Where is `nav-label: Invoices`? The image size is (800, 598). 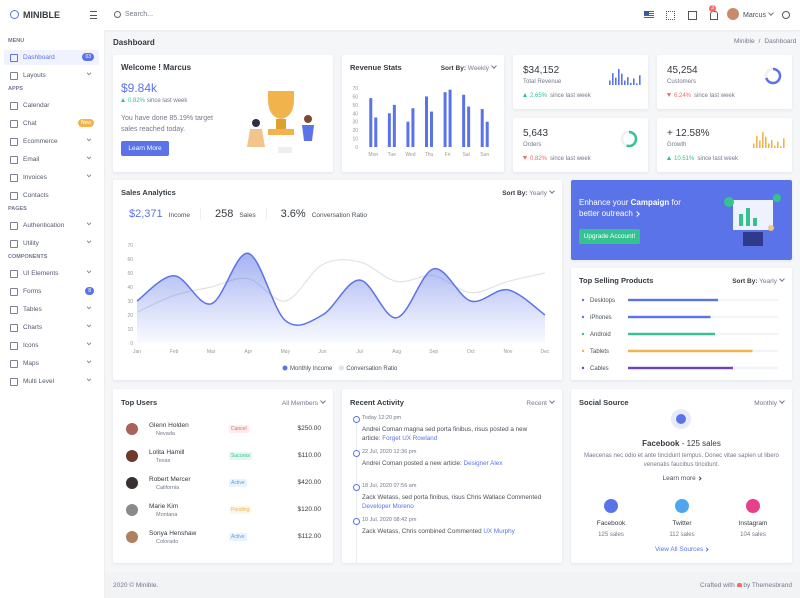 nav-label: Invoices is located at coordinates (35, 177).